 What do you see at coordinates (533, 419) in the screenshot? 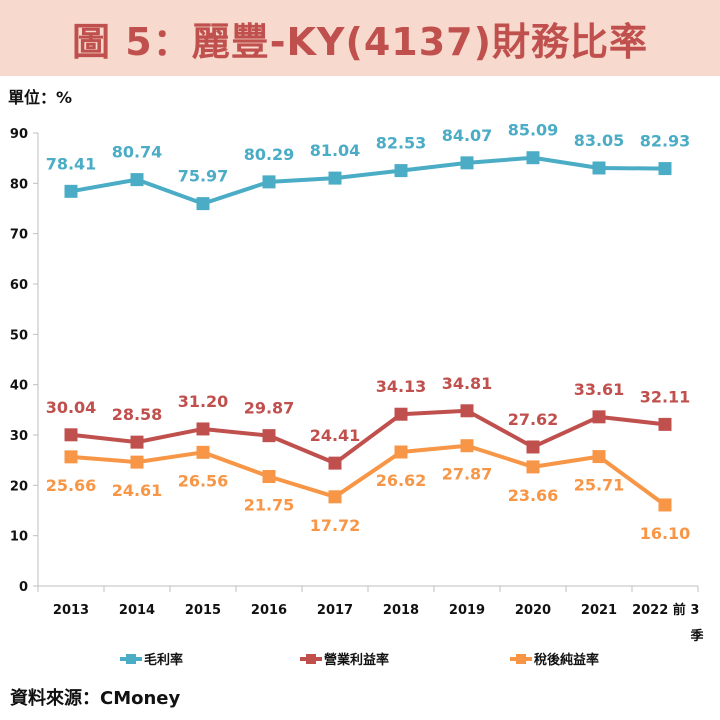
I see `data-label: 27.62` at bounding box center [533, 419].